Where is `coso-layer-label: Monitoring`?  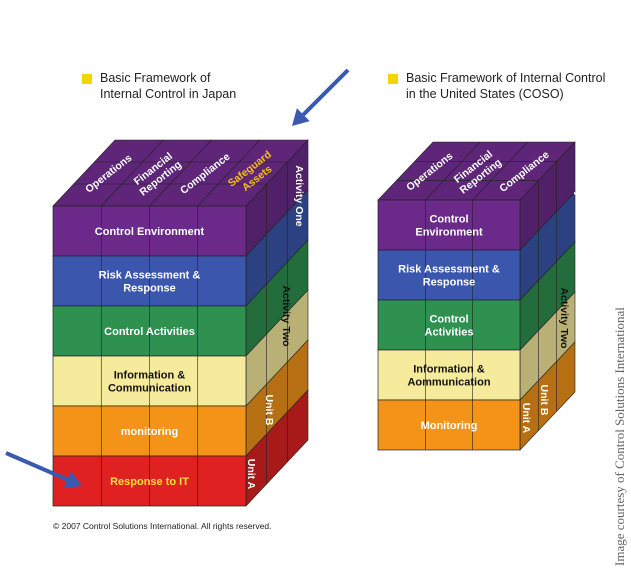
coso-layer-label: Monitoring is located at coordinates (449, 426).